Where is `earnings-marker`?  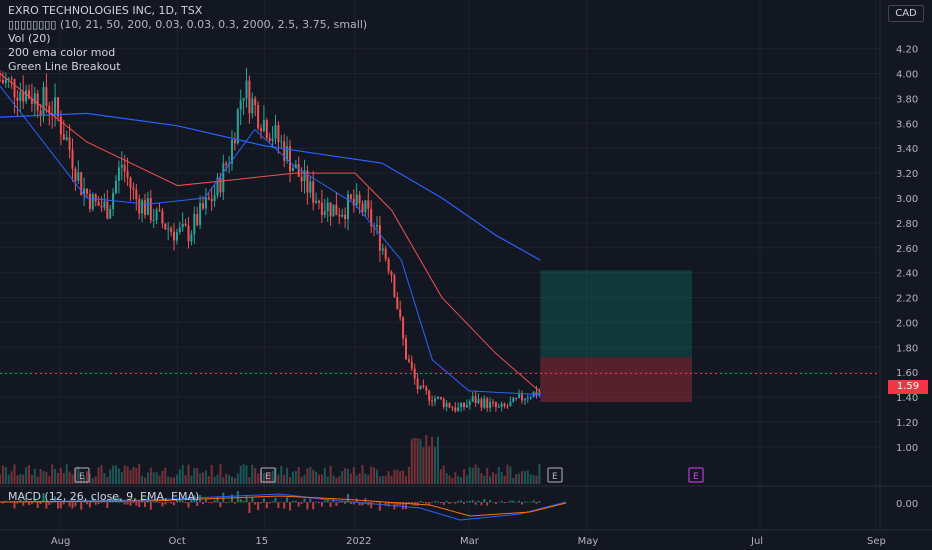 earnings-marker is located at coordinates (696, 475).